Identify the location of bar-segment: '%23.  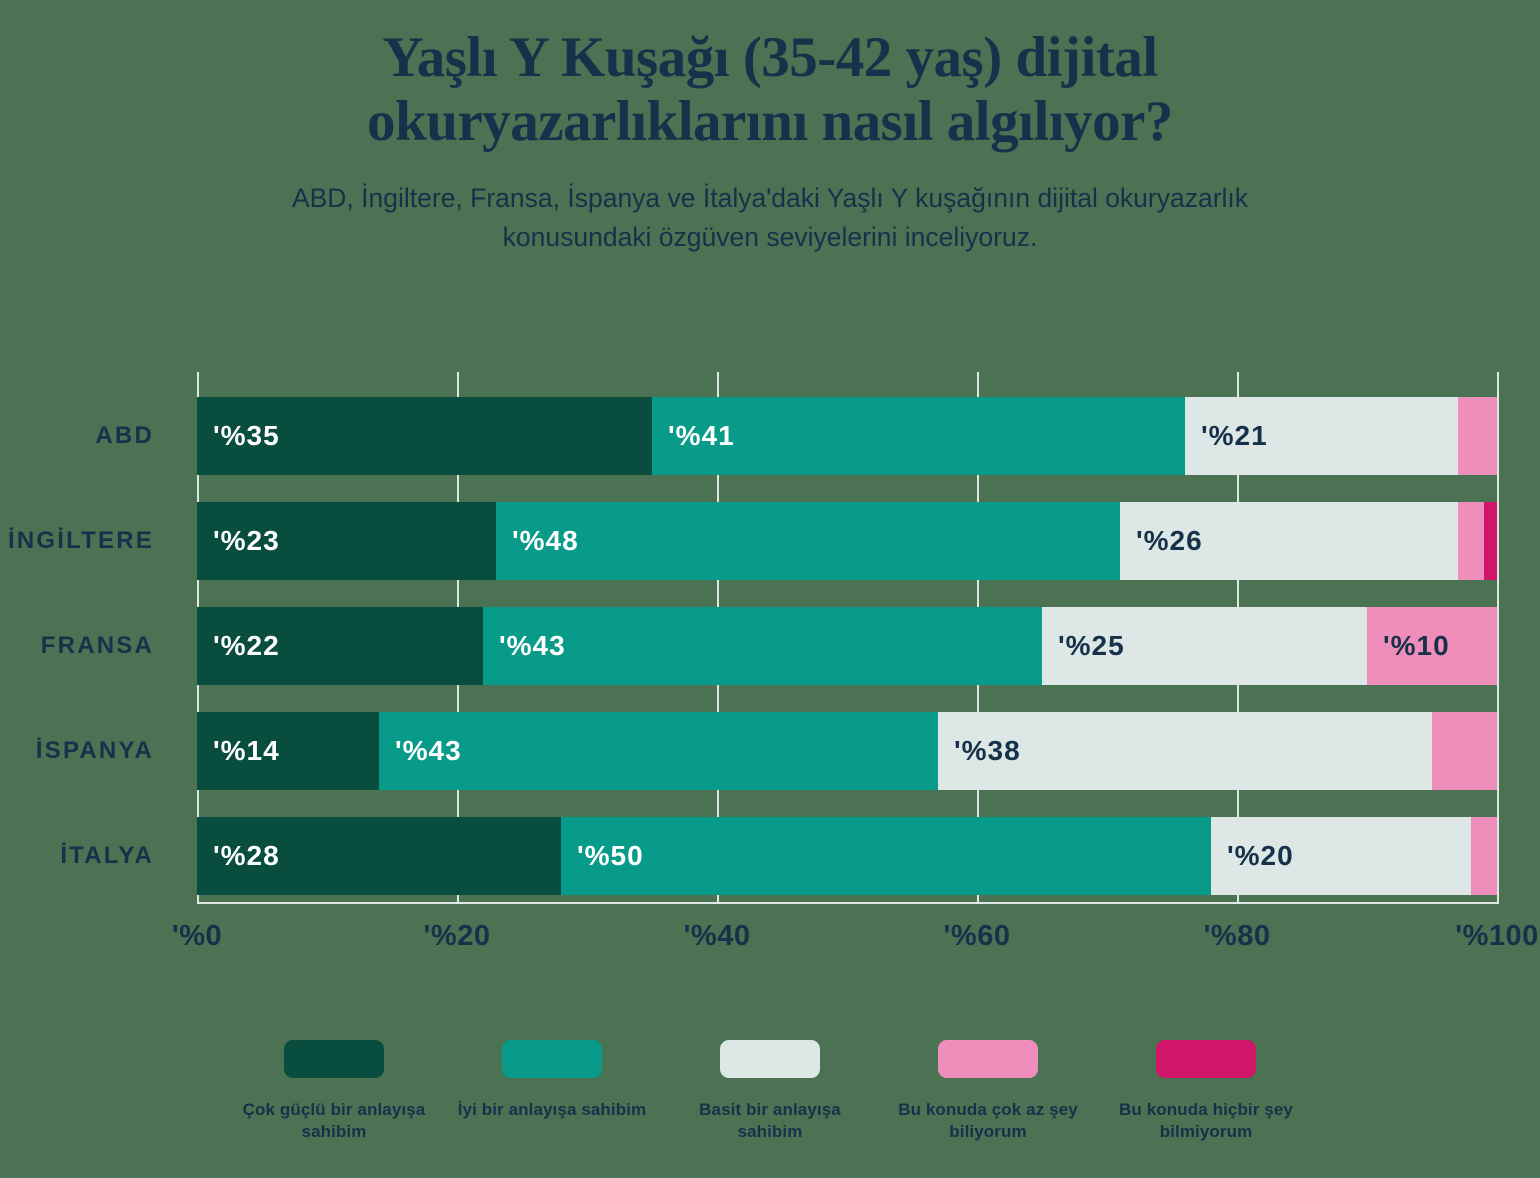
(346, 541).